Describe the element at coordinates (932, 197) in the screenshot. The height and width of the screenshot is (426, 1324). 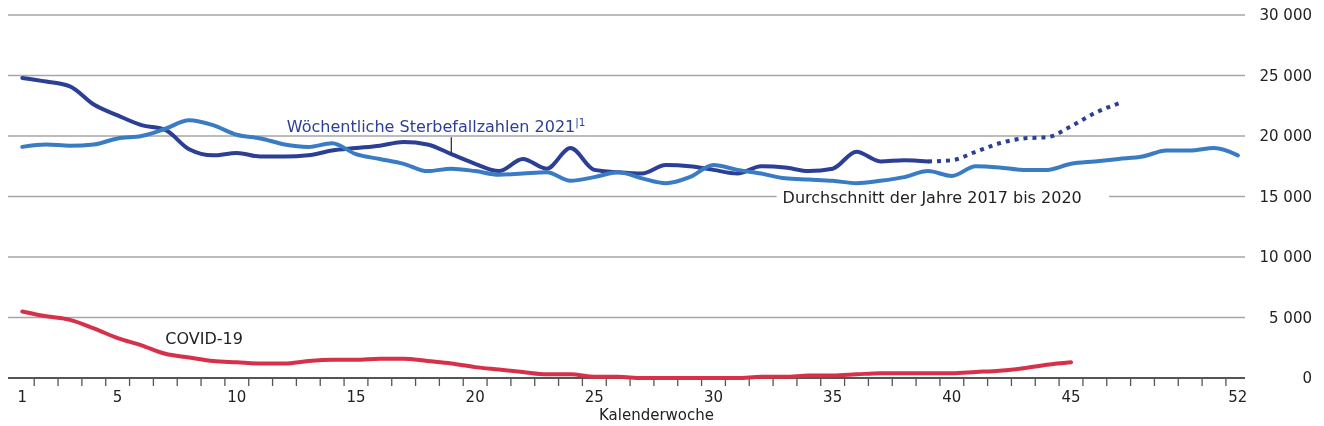
I see `series-label: Durchschnitt der Jahre 2017 bis 2020` at that location.